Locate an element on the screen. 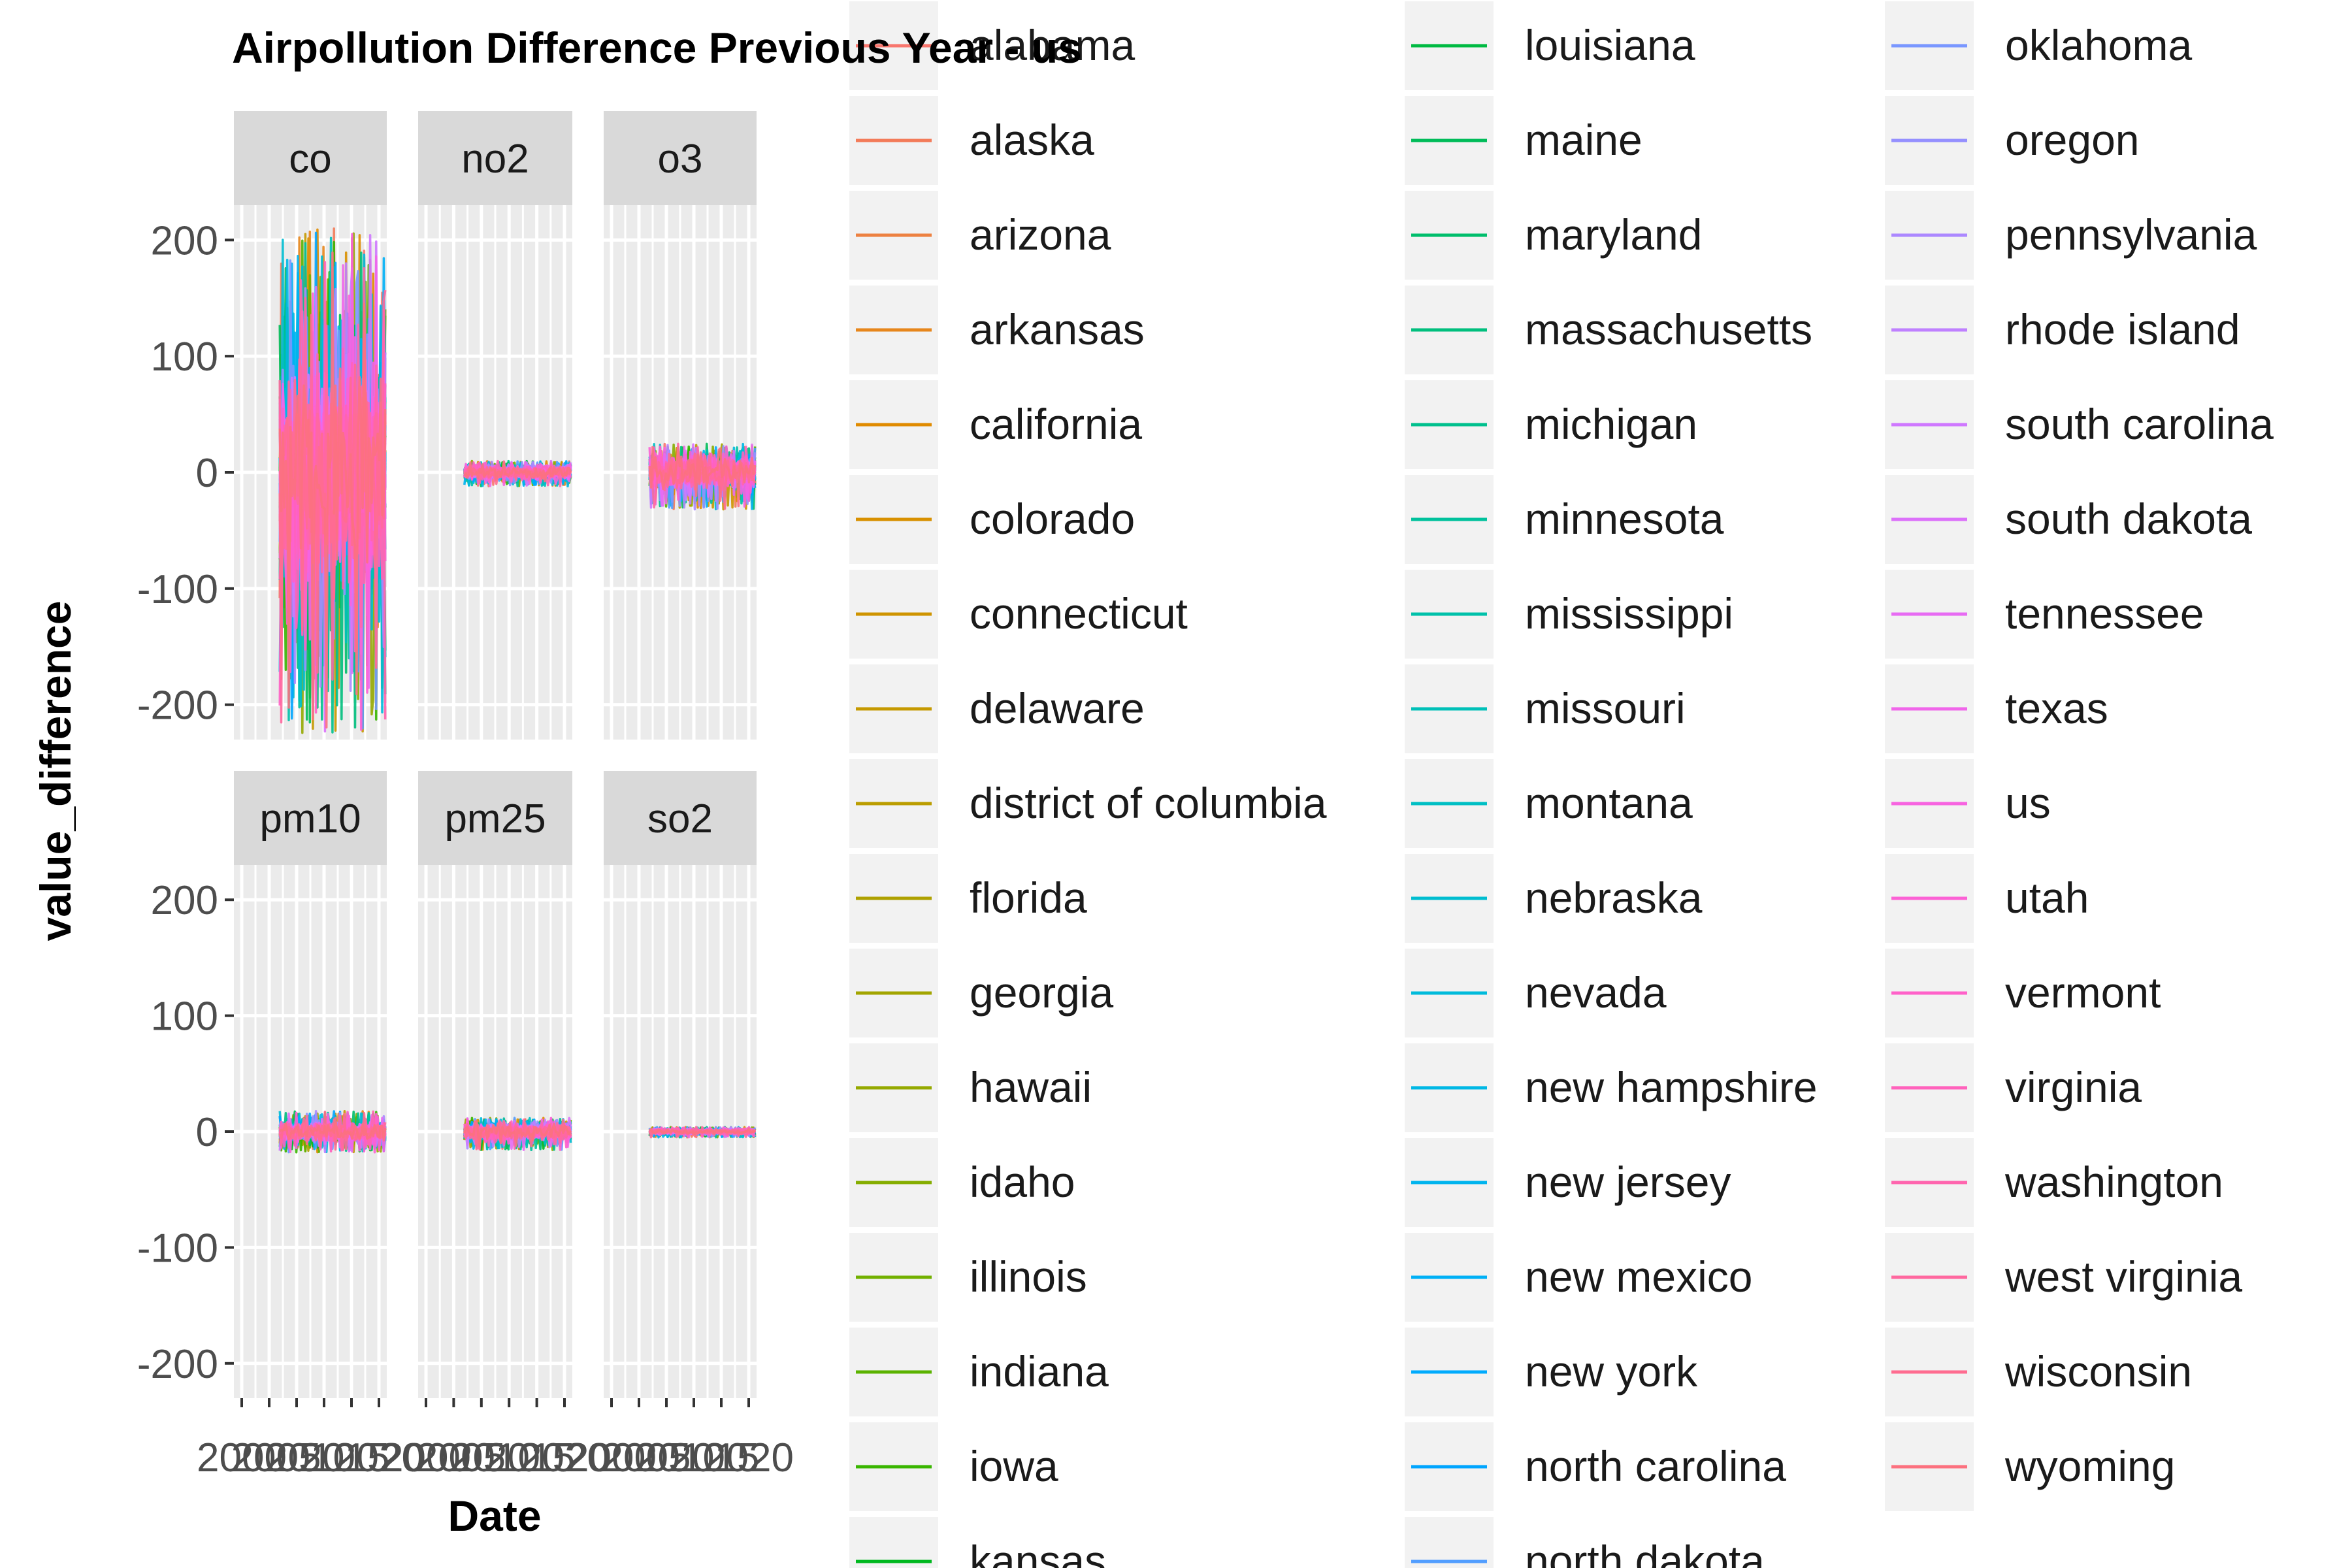  legend-label: colorado is located at coordinates (1052, 519).